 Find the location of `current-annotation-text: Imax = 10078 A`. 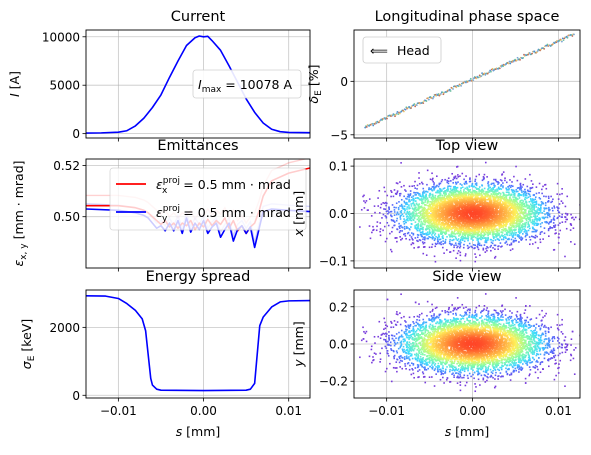

current-annotation-text: Imax = 10078 A is located at coordinates (245, 86).